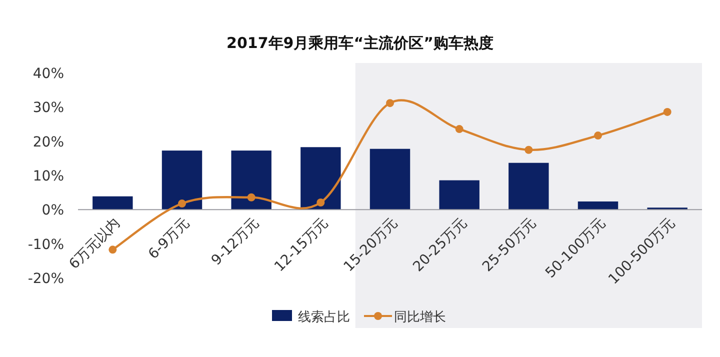 Image resolution: width=720 pixels, height=357 pixels. I want to click on legend-label: 线索占比, so click(324, 317).